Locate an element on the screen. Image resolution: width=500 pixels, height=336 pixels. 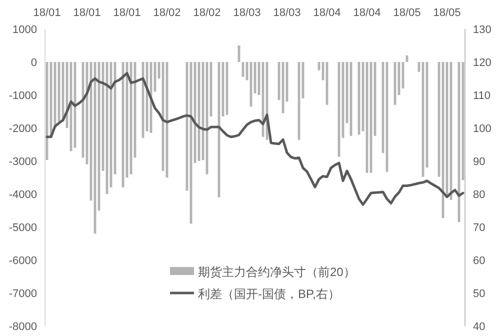
y-tick-label: -8000 is located at coordinates (22, 327).